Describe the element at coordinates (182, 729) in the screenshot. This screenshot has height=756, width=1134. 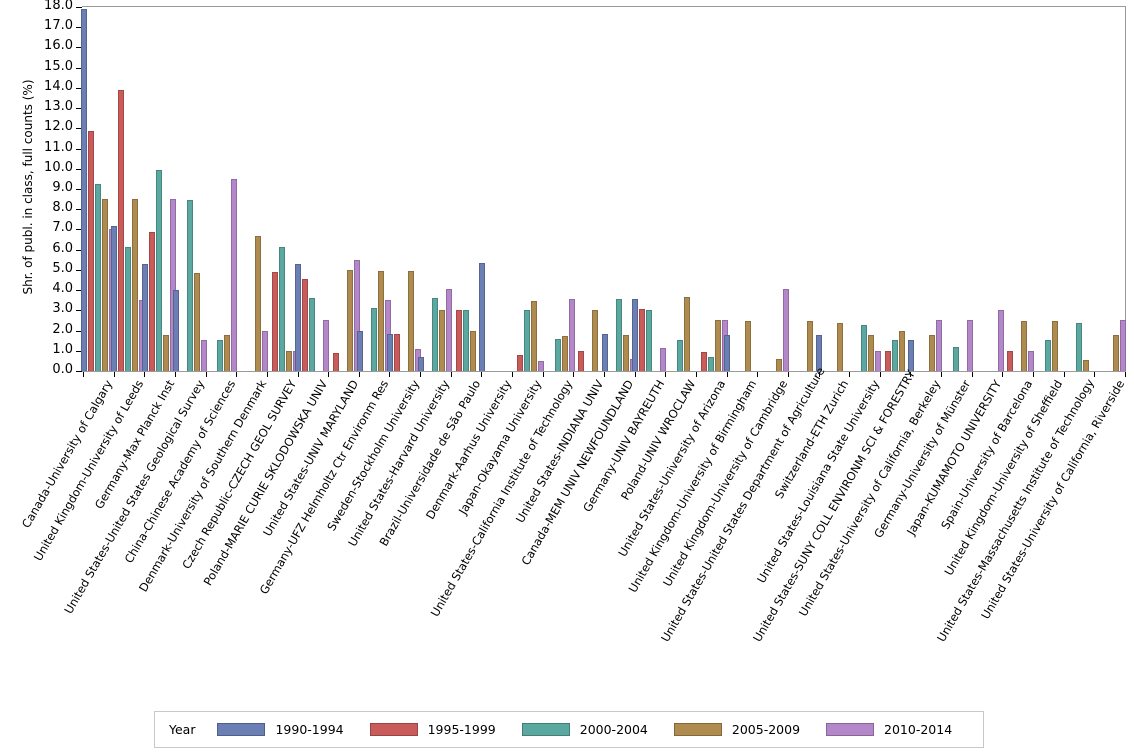
I see `legend-title: Year` at that location.